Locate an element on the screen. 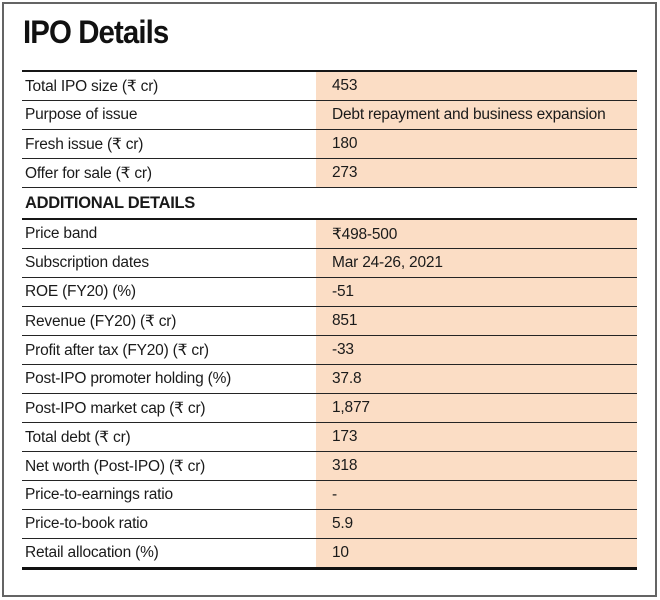 This screenshot has height=600, width=660. table-row: Price-to-book ratio 5.9 is located at coordinates (329, 524).